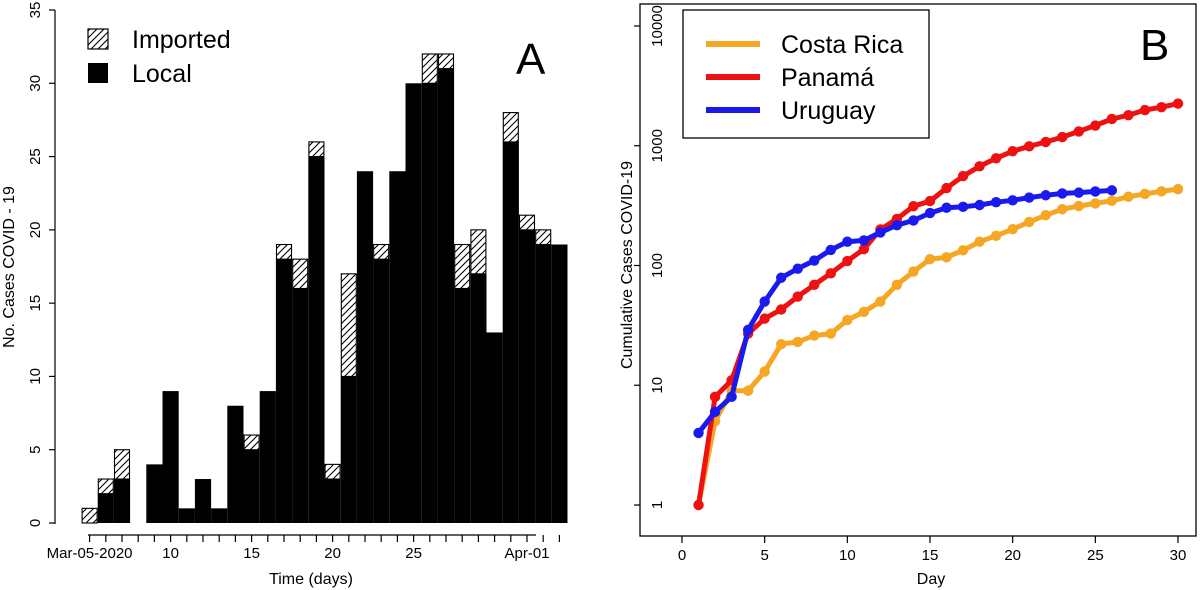  Describe the element at coordinates (657, 385) in the screenshot. I see `chart-b-y-tick-label: 10` at that location.